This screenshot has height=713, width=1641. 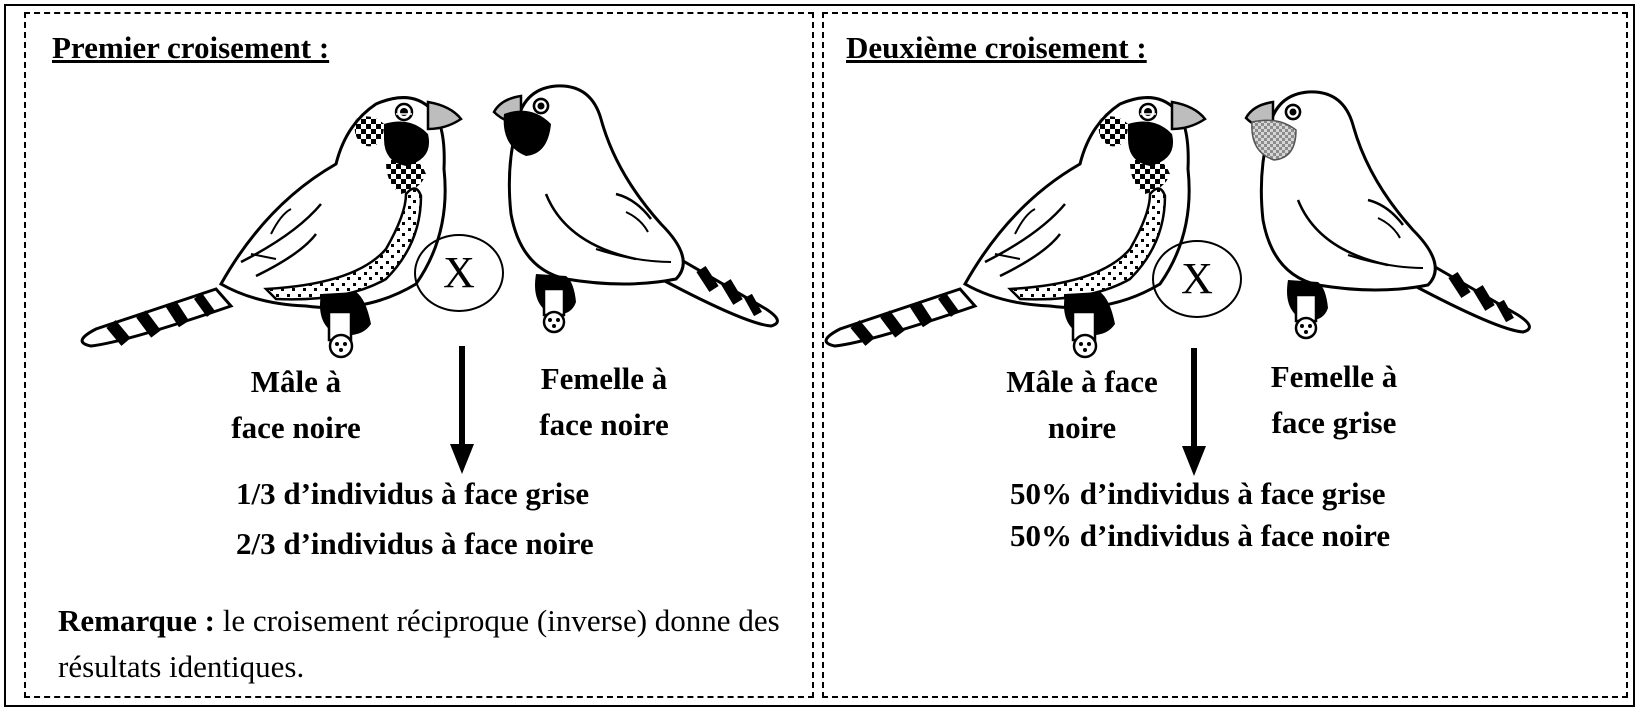 I want to click on result-grey-face: 50% d’individus à face grise, so click(x=1198, y=493).